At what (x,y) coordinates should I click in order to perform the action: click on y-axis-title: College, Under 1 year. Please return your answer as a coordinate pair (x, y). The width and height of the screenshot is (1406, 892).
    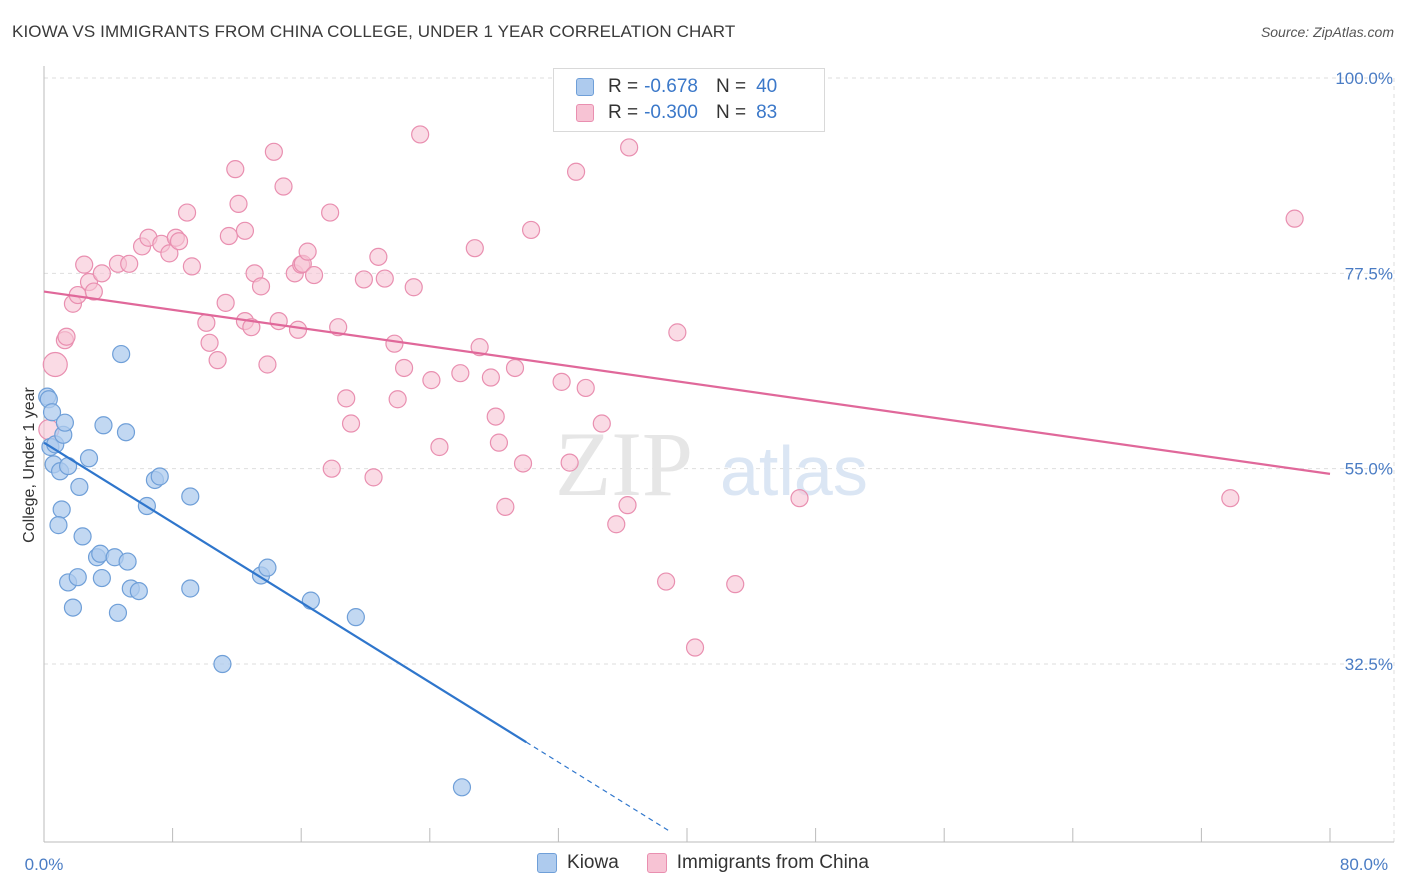
    Looking at the image, I should click on (29, 465).